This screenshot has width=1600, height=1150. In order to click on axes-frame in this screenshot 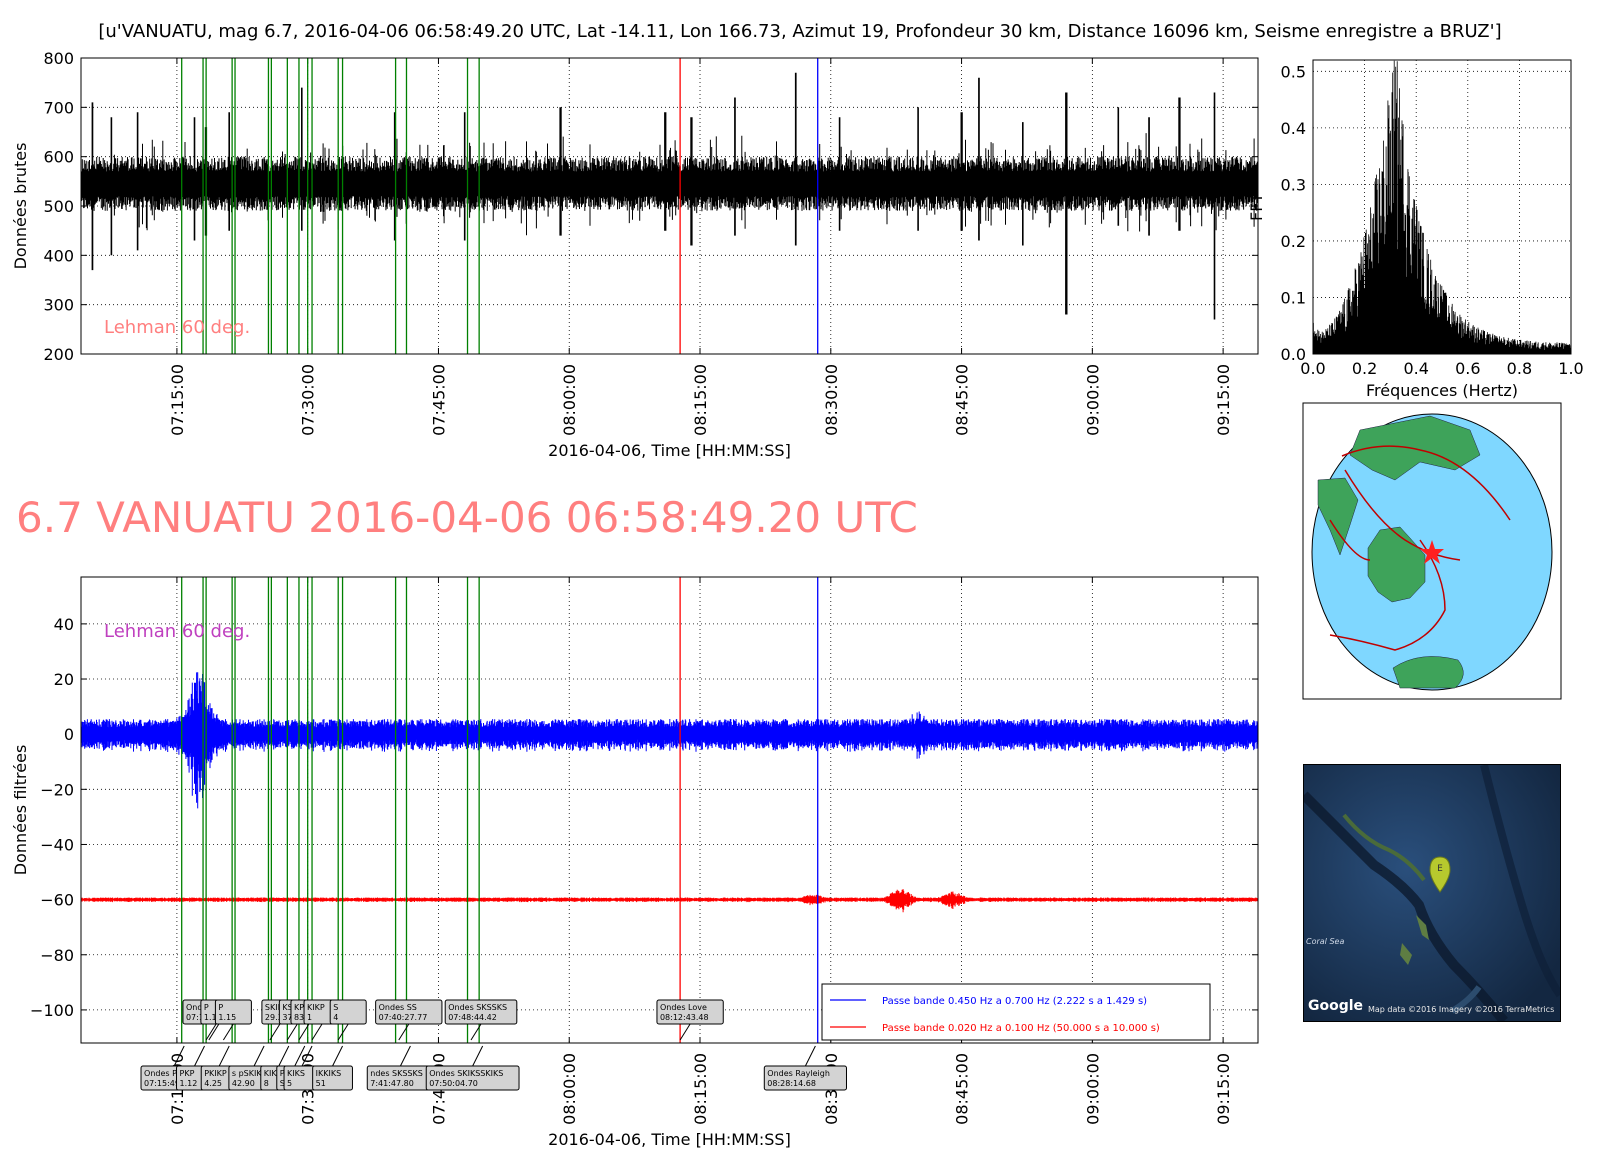, I will do `click(1442, 207)`.